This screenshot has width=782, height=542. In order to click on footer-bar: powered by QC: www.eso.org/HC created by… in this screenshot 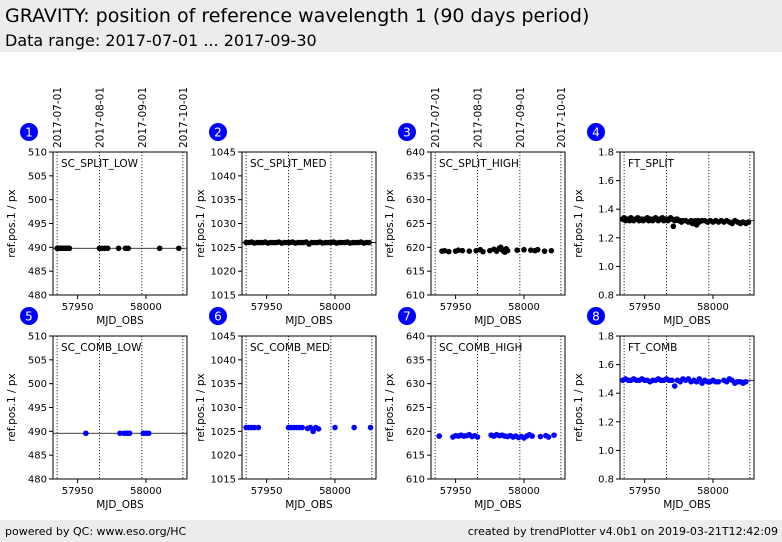, I will do `click(391, 531)`.